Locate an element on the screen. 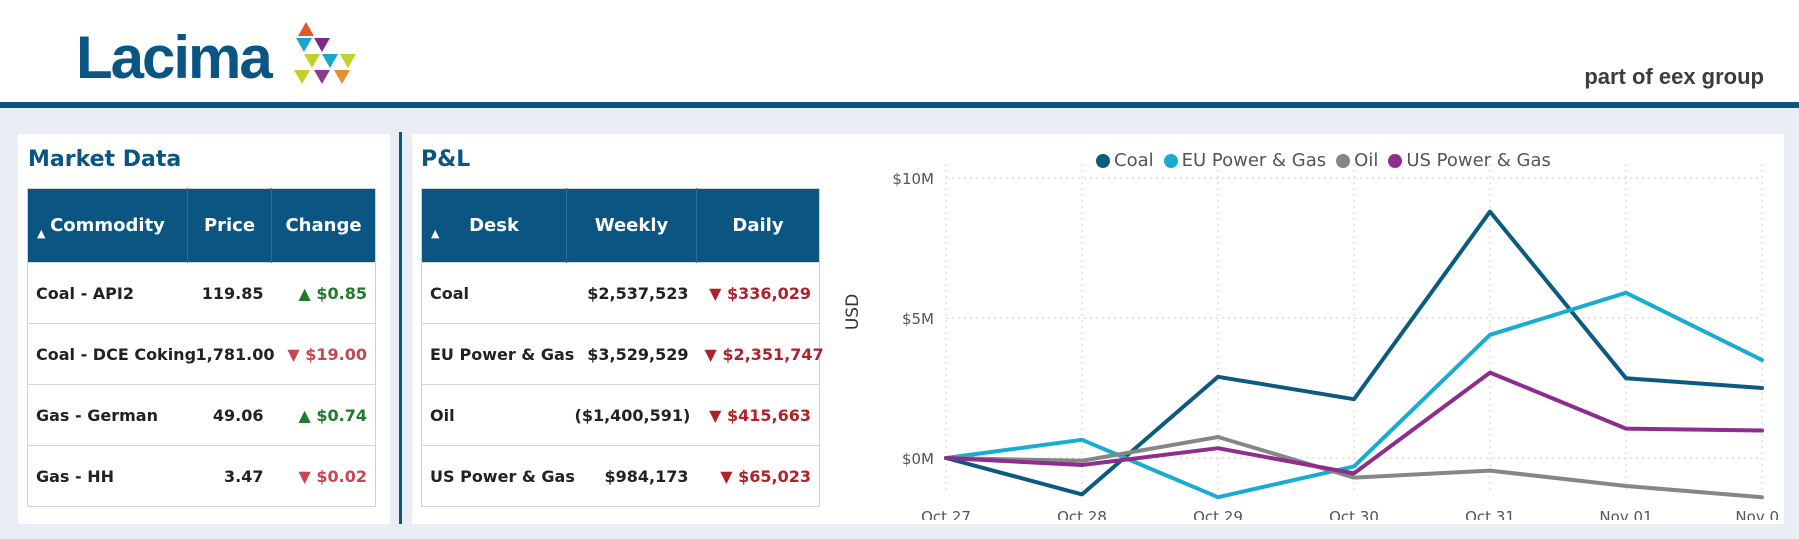 Image resolution: width=1799 pixels, height=539 pixels. header-divider is located at coordinates (899, 105).